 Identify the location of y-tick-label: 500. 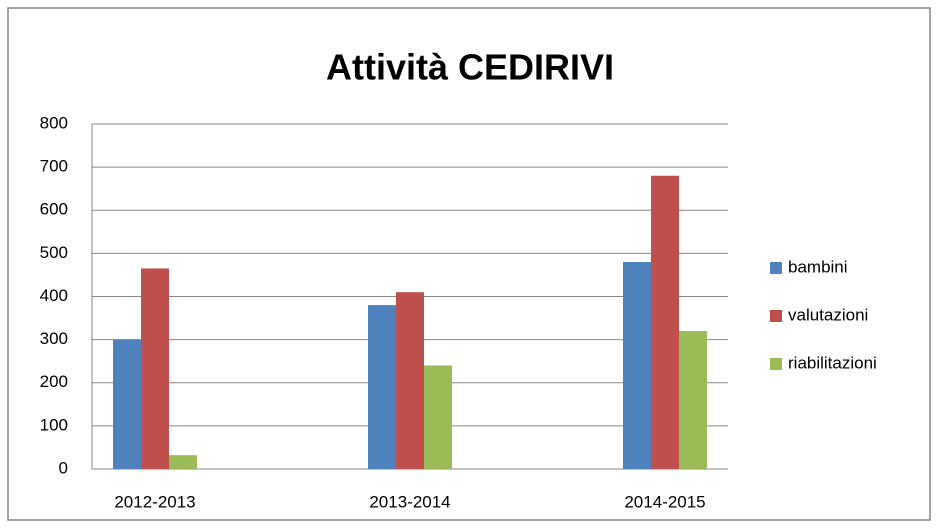
(54, 252).